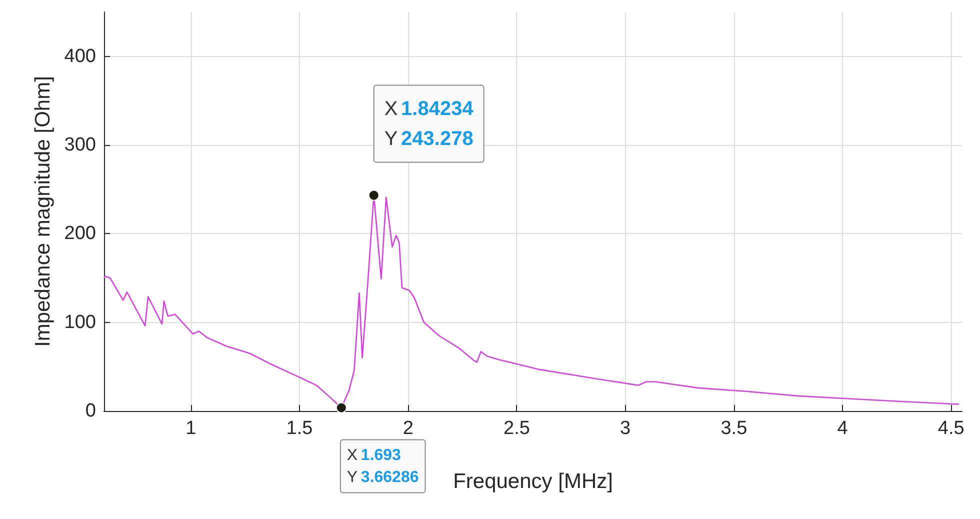  What do you see at coordinates (42, 211) in the screenshot?
I see `y-axis-title: Impedance magnitude [Ohm]` at bounding box center [42, 211].